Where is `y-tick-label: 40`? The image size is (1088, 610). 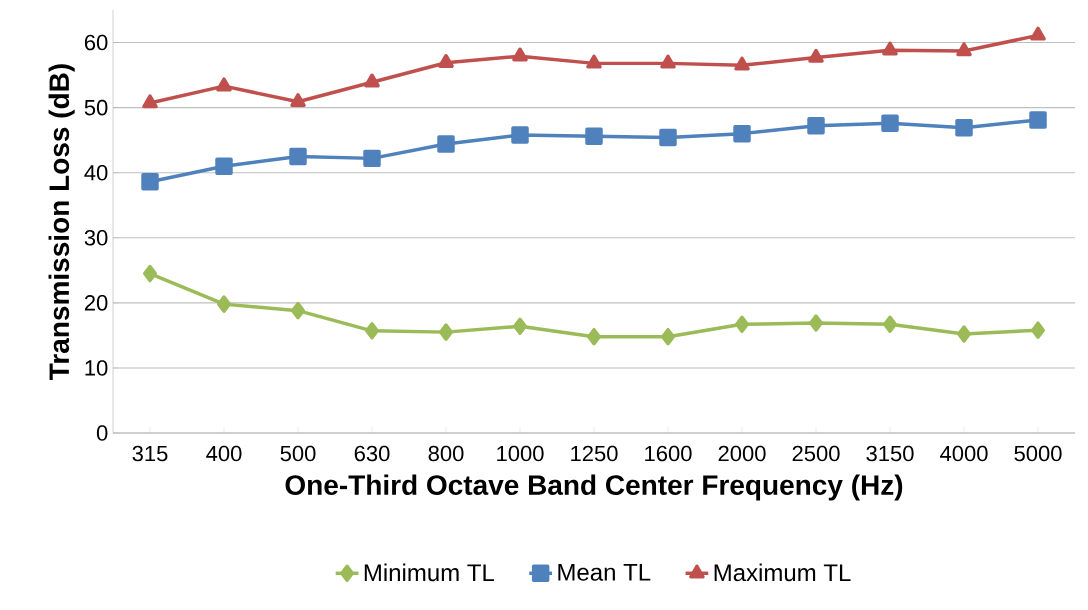 y-tick-label: 40 is located at coordinates (96, 172).